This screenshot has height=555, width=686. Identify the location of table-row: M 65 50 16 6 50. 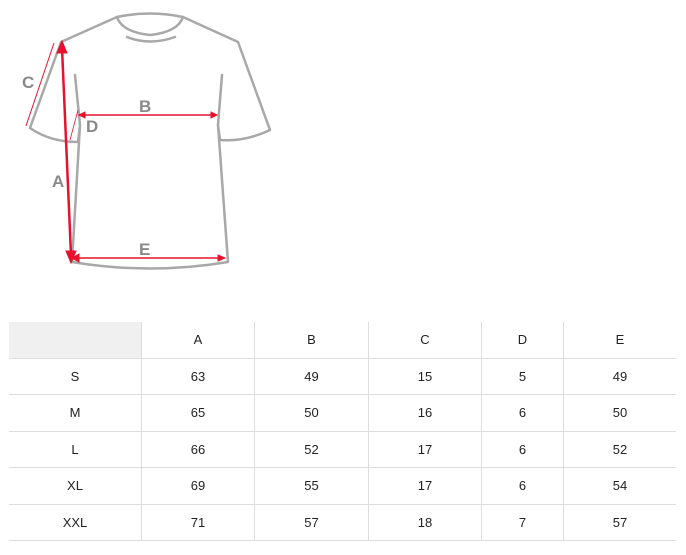
(342, 413).